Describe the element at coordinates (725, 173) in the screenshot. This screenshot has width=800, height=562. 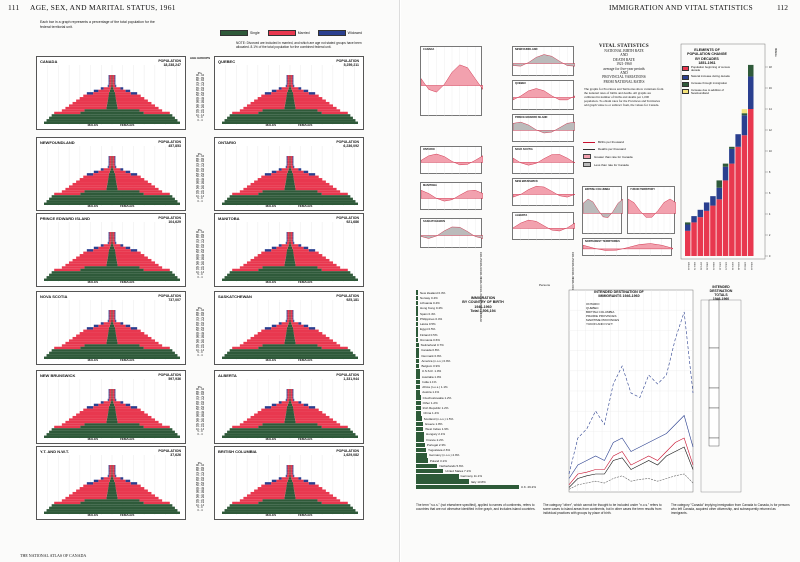
I see `natural-bar` at that location.